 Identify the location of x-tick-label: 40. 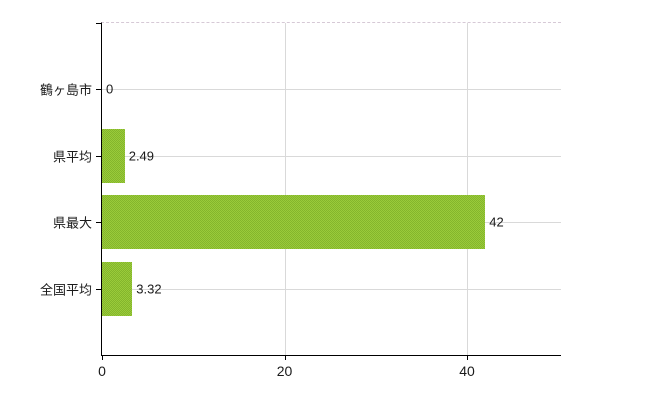
(467, 371).